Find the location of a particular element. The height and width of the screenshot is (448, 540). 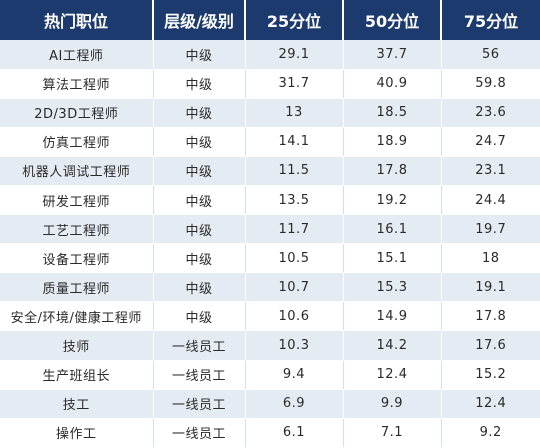

table-row: 生产班组长 一线员工 9.4 12.4 15.2 is located at coordinates (270, 375).